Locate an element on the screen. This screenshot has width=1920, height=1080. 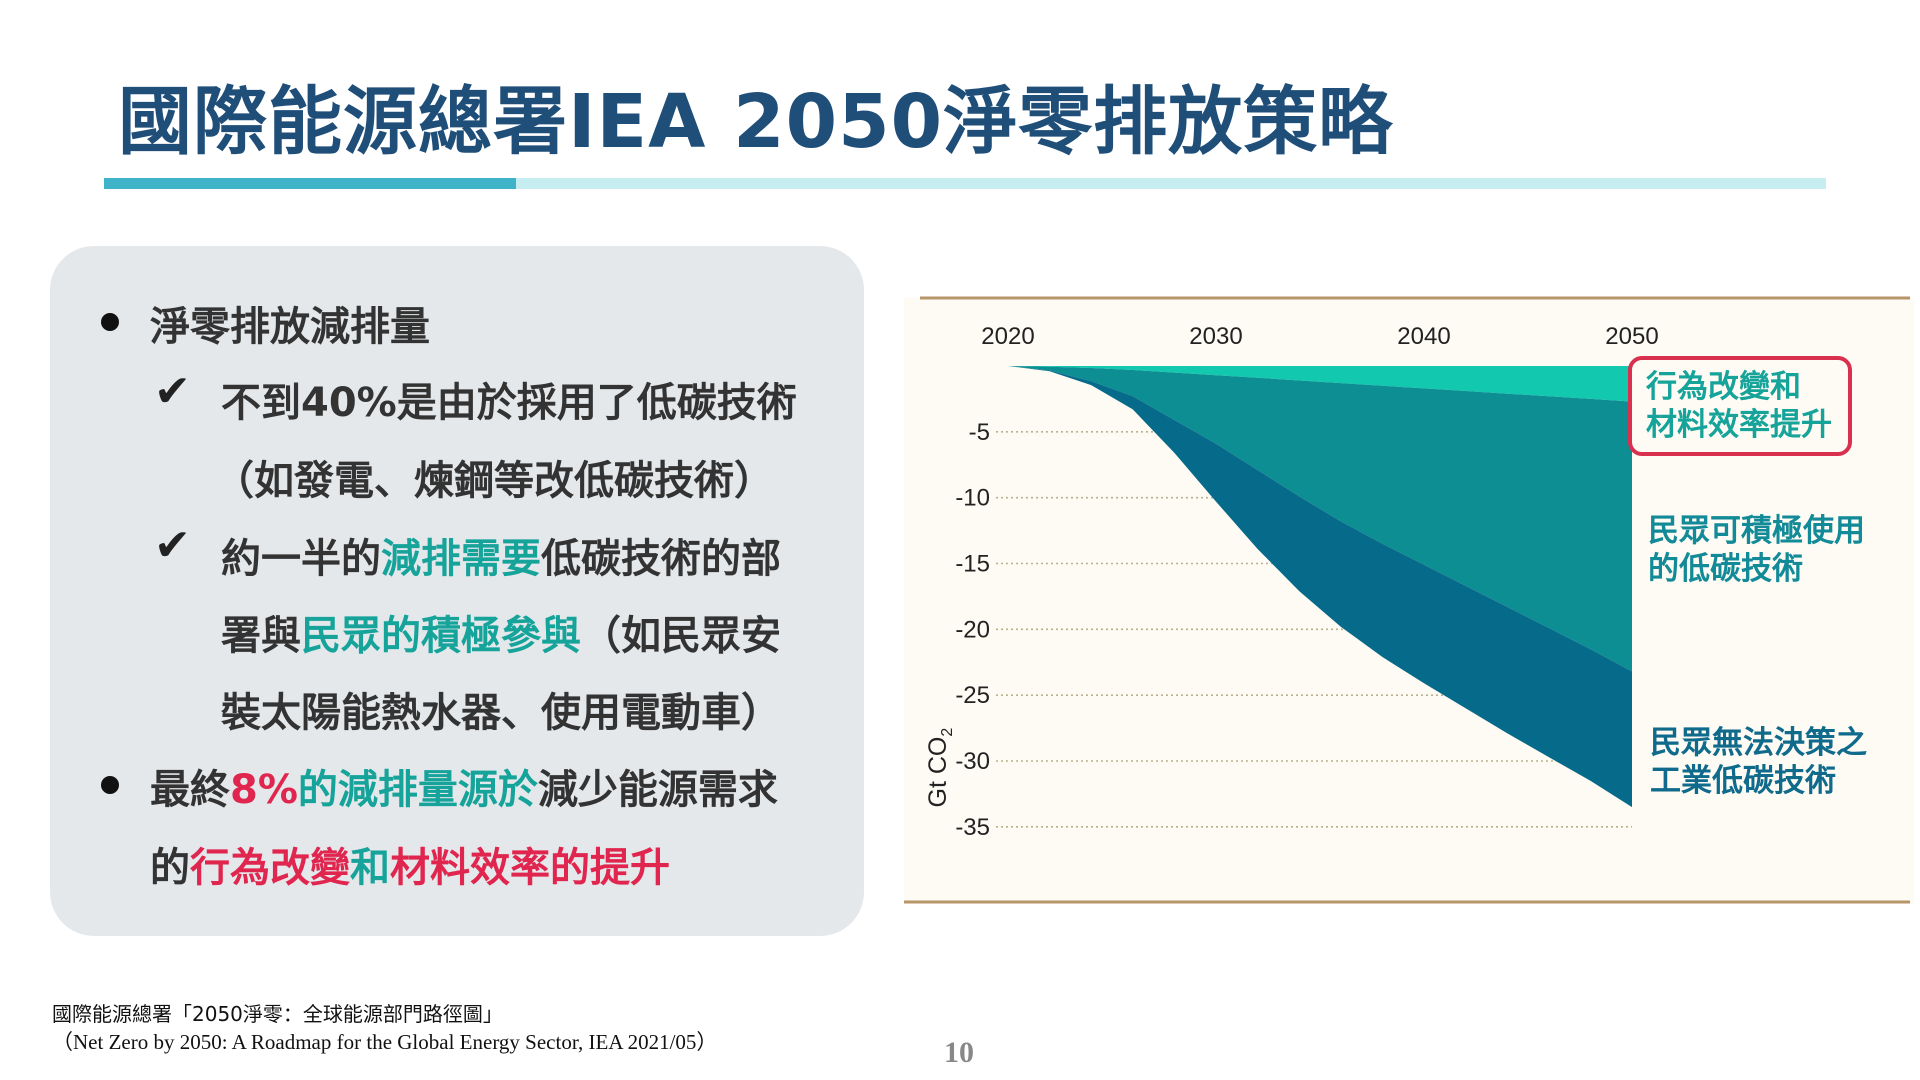
check-1-line-2: （如發電、煉鋼等改低碳技術） is located at coordinates (494, 481).